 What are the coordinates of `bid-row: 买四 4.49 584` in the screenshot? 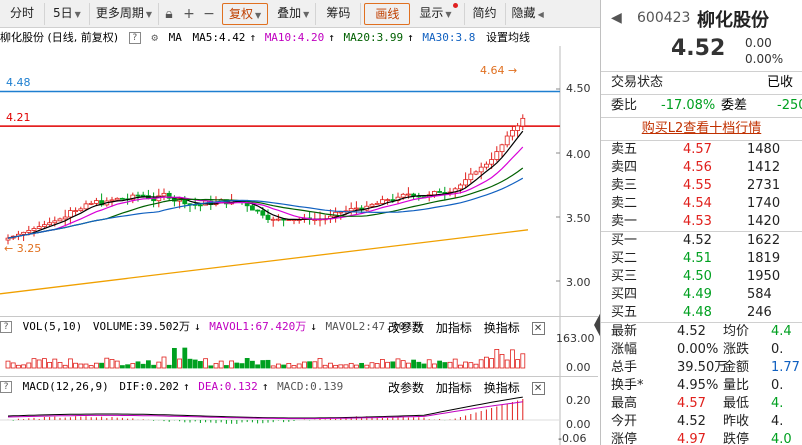 It's located at (701, 295).